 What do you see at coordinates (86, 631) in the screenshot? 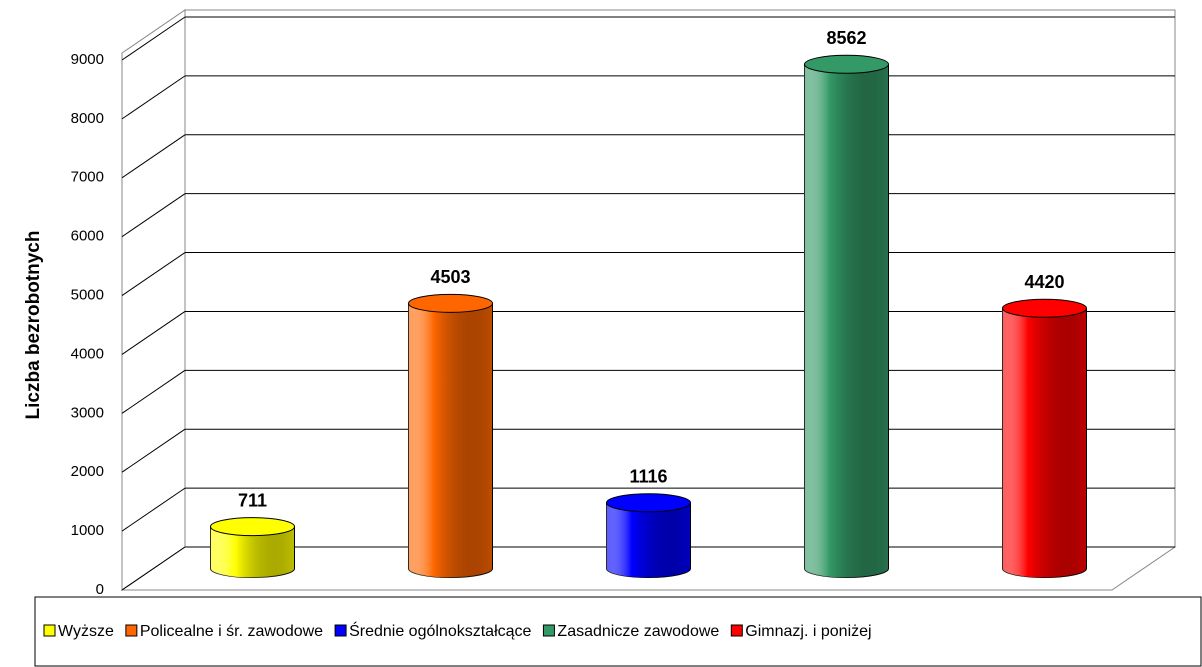
I see `legend-label: Wyższe` at bounding box center [86, 631].